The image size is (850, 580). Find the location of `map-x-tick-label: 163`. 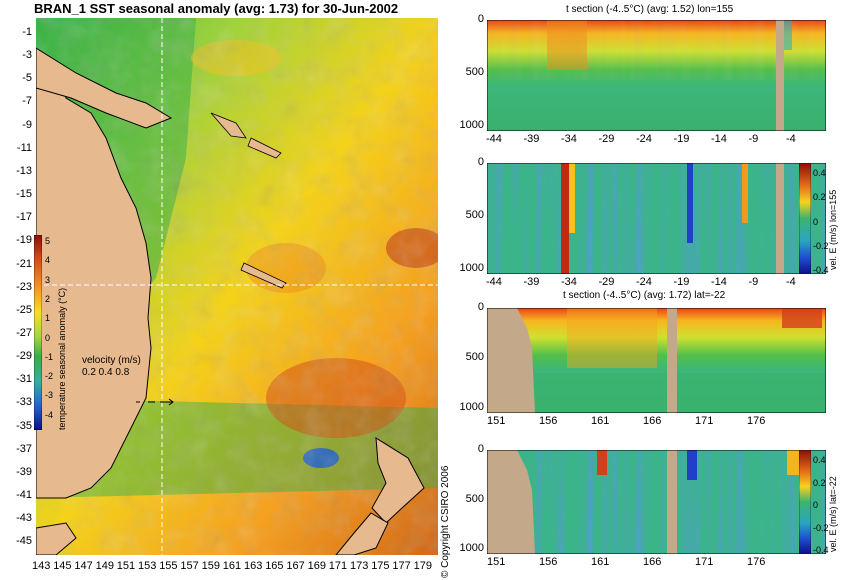

map-x-tick-label: 163 is located at coordinates (253, 566).